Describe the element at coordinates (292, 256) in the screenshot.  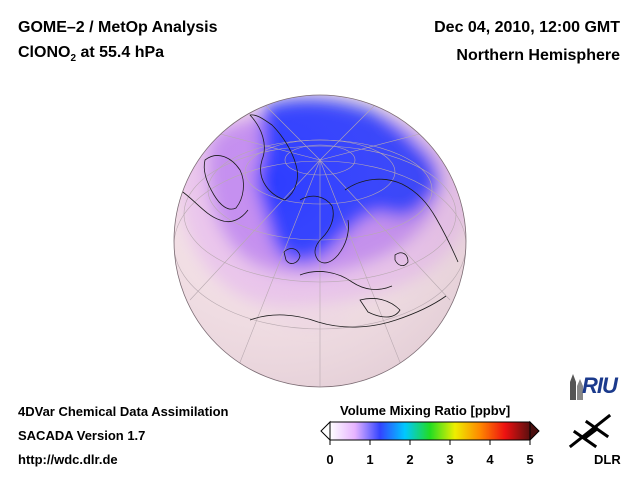
I see `british-isles-outline` at that location.